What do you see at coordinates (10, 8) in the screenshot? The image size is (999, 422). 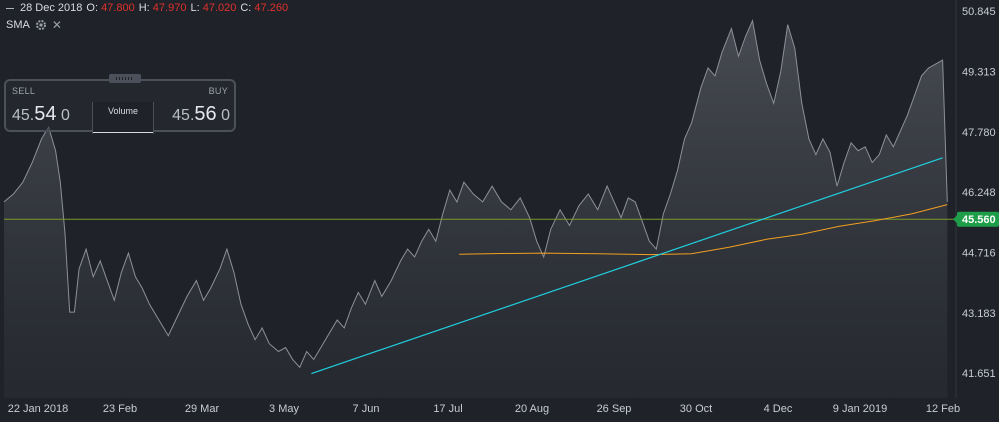 I see `series-dash-icon` at bounding box center [10, 8].